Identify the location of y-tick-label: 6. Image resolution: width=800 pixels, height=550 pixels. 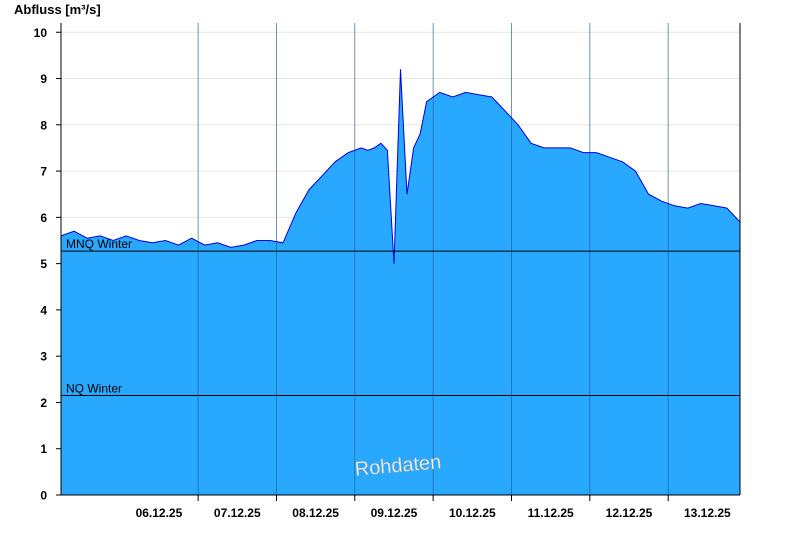
(43, 218).